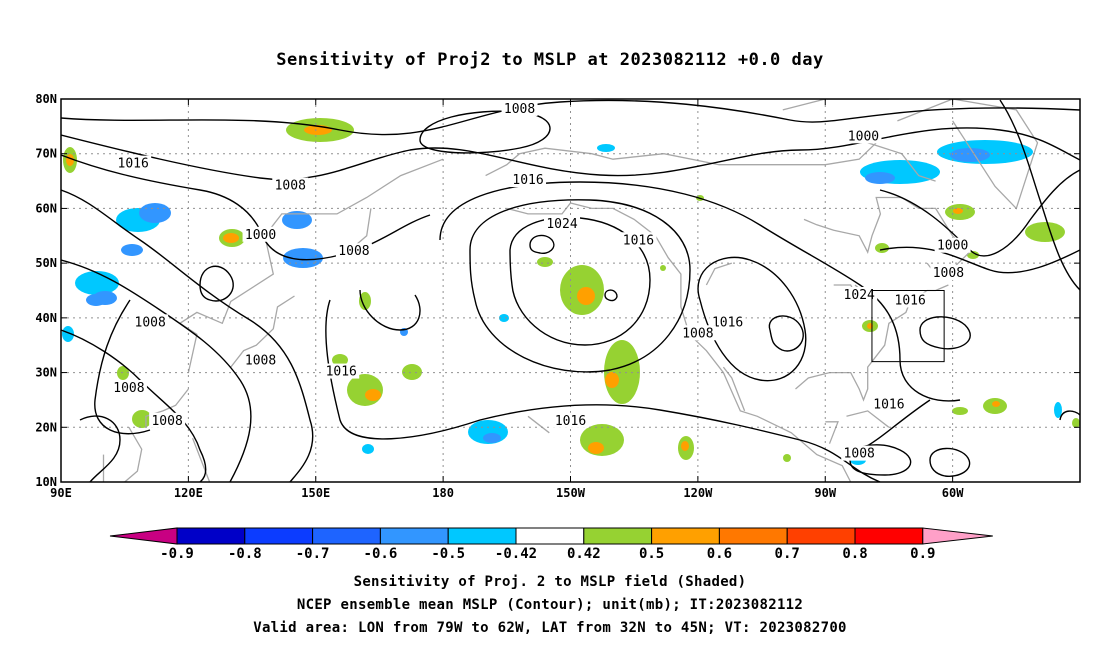 This screenshot has width=1100, height=650. What do you see at coordinates (584, 554) in the screenshot?
I see `colorbar-label: 0.42` at bounding box center [584, 554].